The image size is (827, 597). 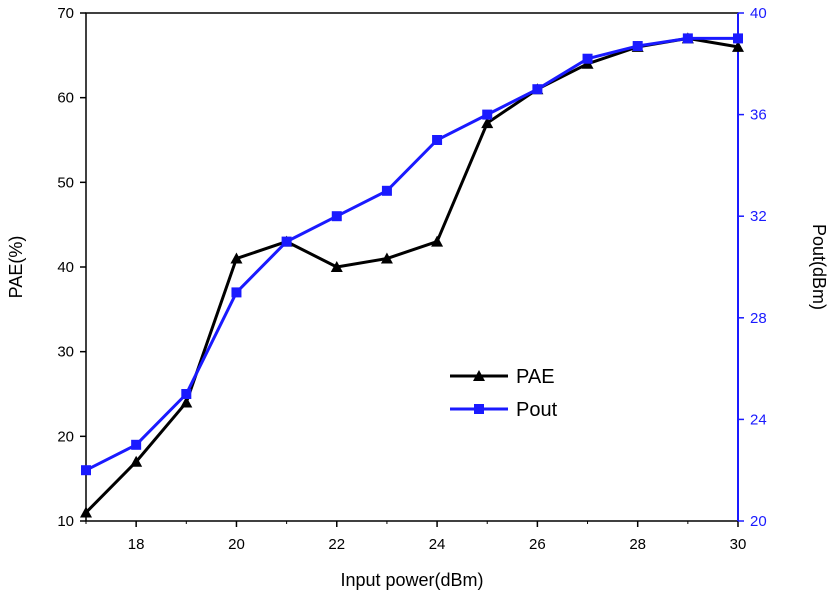 What do you see at coordinates (236, 544) in the screenshot?
I see `x-tick-label: 20` at bounding box center [236, 544].